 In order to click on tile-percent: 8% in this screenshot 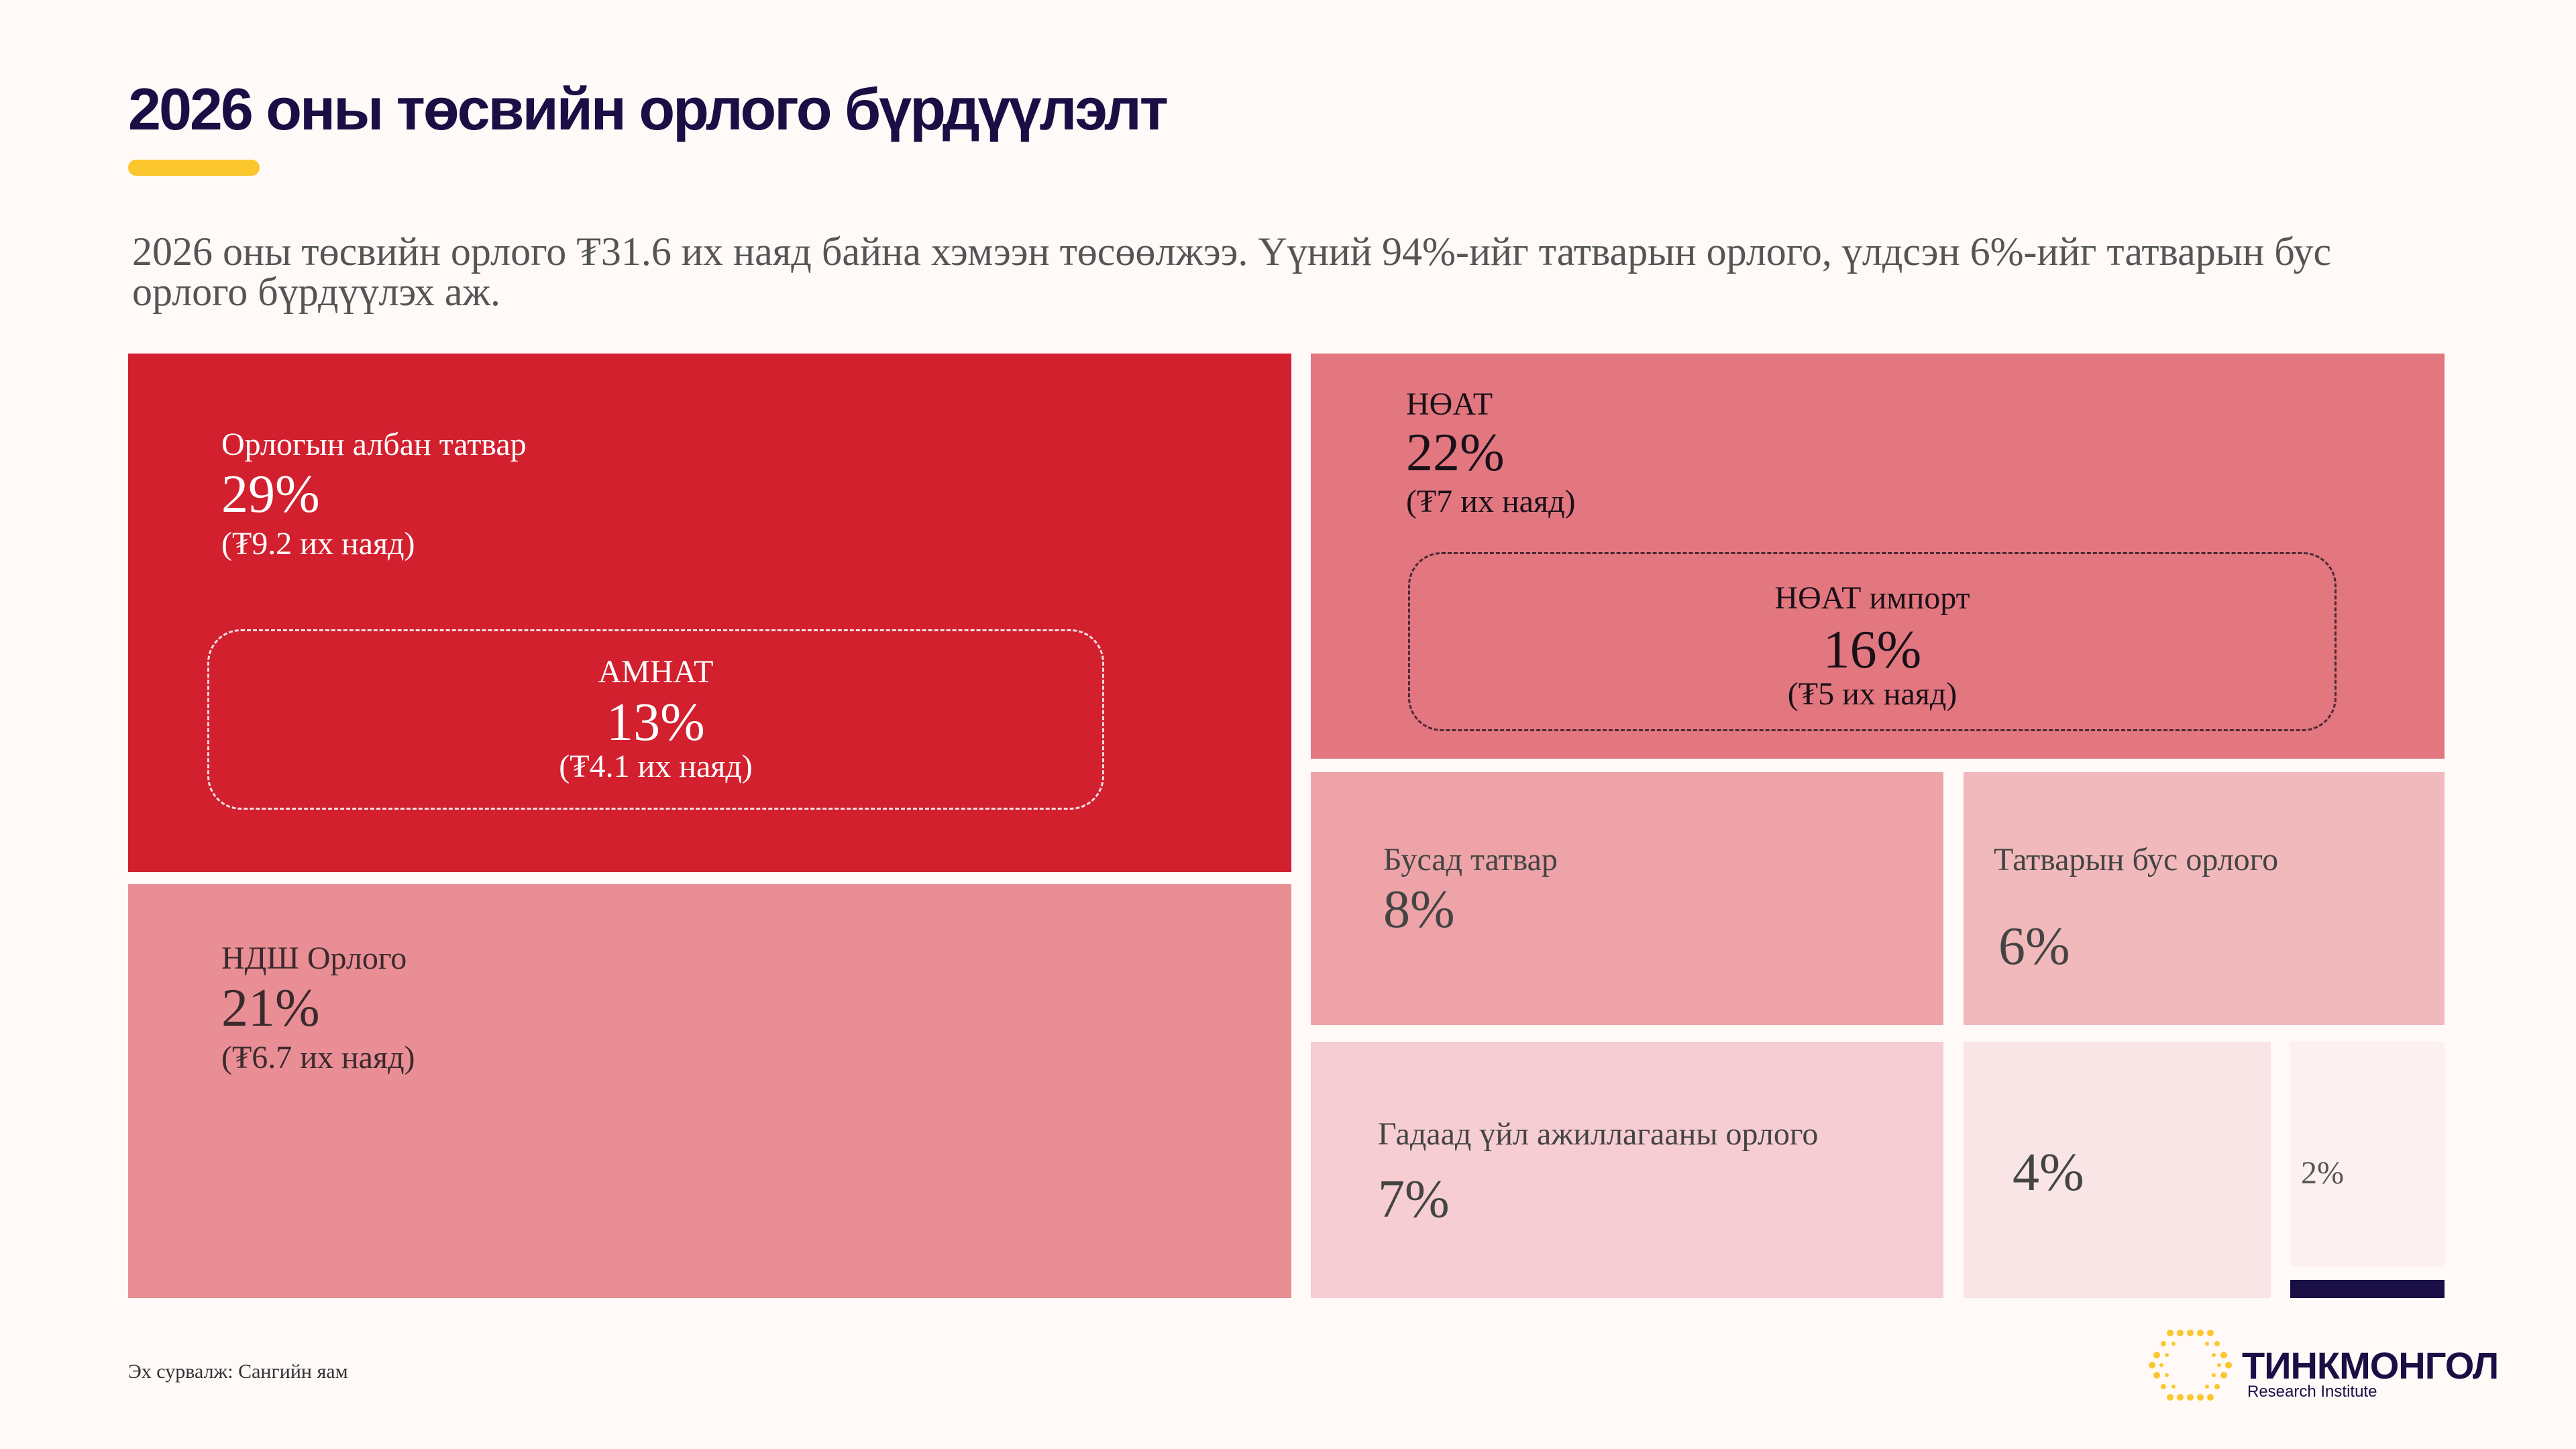, I will do `click(1419, 909)`.